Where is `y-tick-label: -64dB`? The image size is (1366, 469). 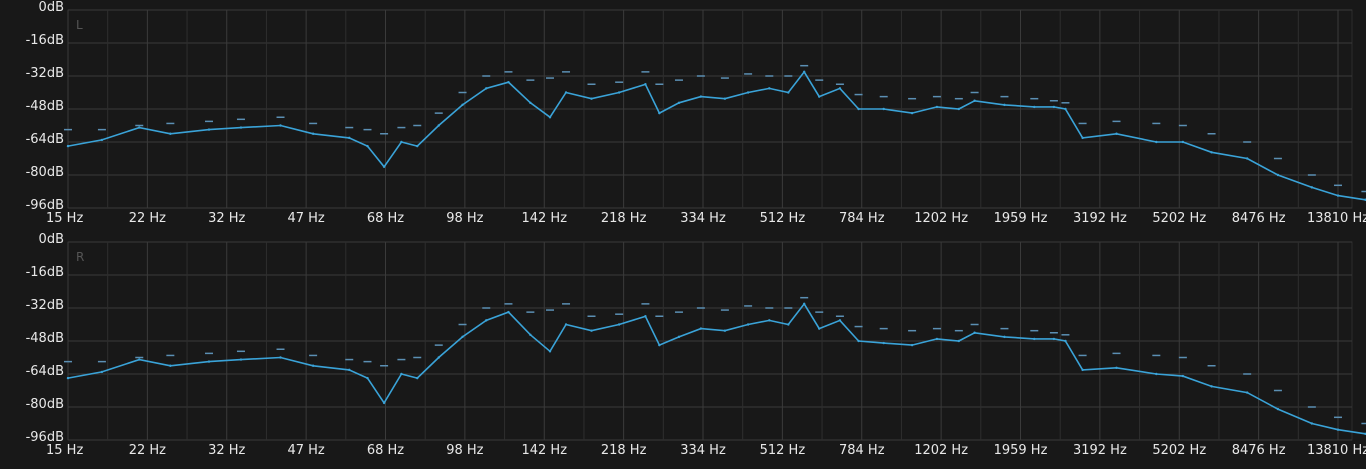 y-tick-label: -64dB is located at coordinates (44, 139).